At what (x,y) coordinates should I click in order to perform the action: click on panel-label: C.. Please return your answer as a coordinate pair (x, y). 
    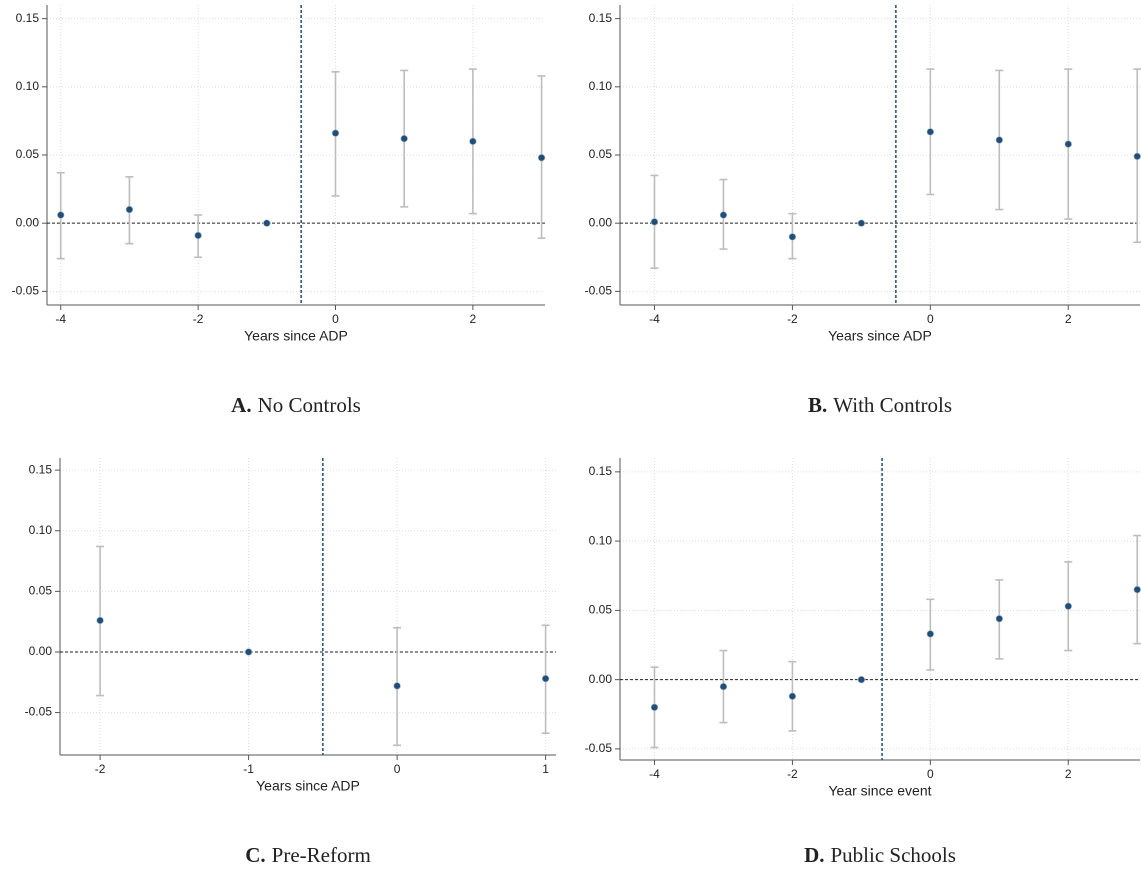
    Looking at the image, I should click on (255, 855).